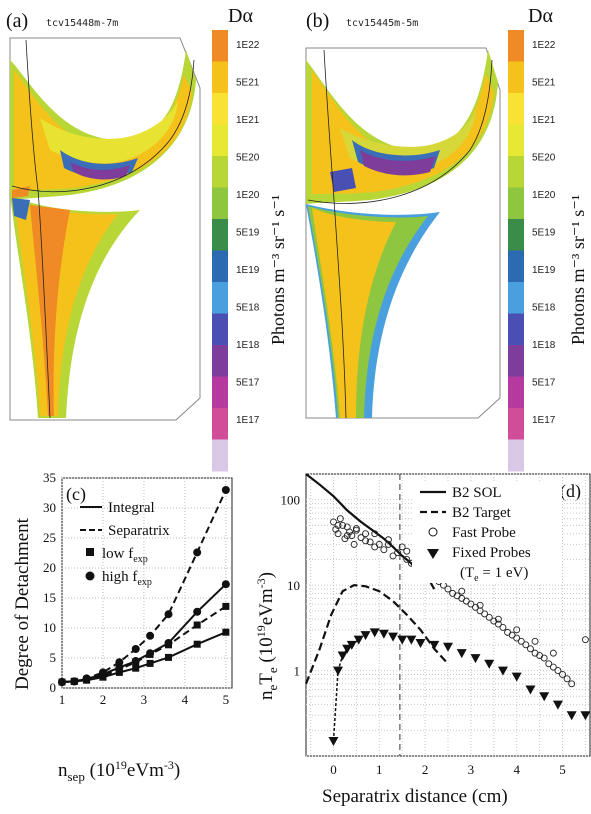 This screenshot has width=591, height=814. Describe the element at coordinates (544, 158) in the screenshot. I see `colorbar-b-tick-label: 5E20` at that location.